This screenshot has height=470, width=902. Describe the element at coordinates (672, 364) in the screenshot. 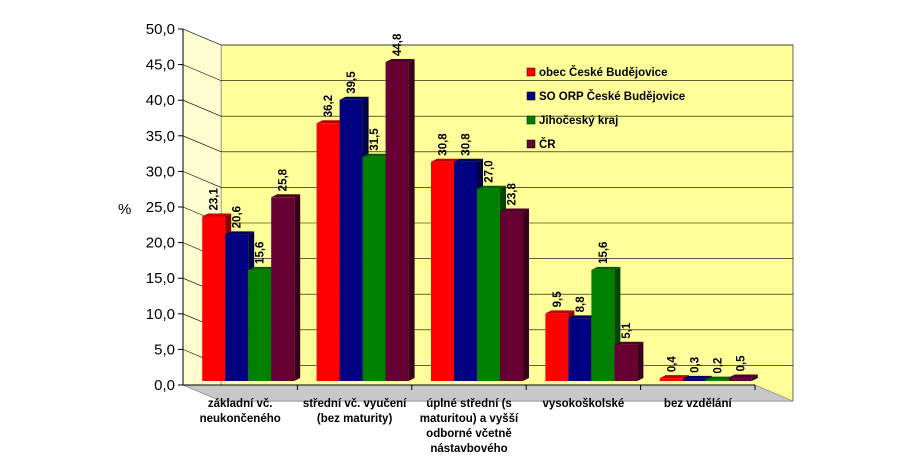

I see `data-label: 0,4` at that location.